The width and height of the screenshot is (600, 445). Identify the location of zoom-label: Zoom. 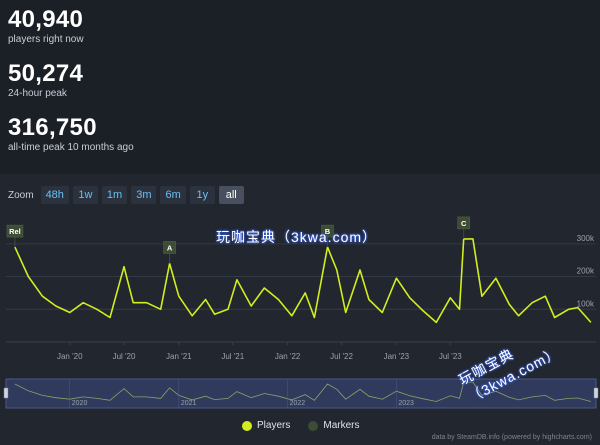
(21, 195).